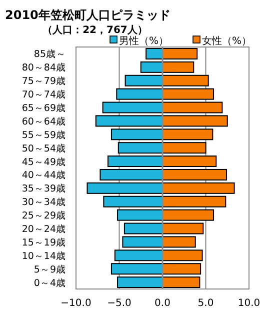 This screenshot has height=320, width=270. Describe the element at coordinates (44, 242) in the screenshot. I see `y-tick-label: 15～19歳` at that location.